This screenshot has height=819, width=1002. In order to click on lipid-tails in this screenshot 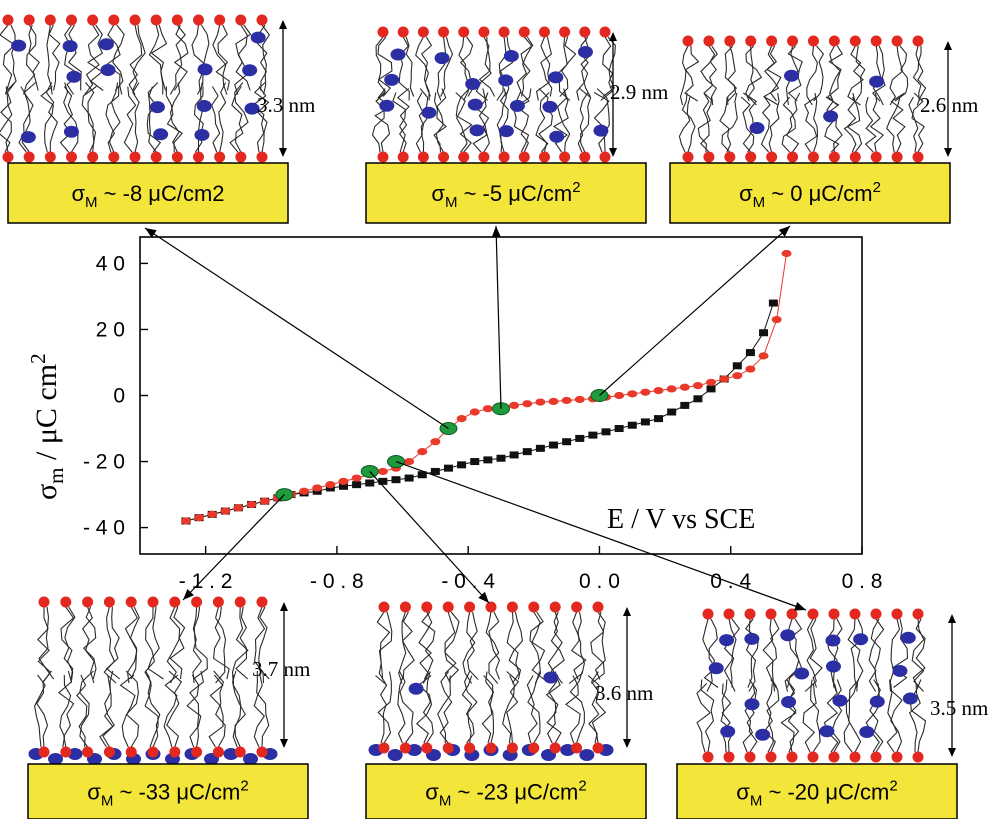, I will do `click(135, 88)`.